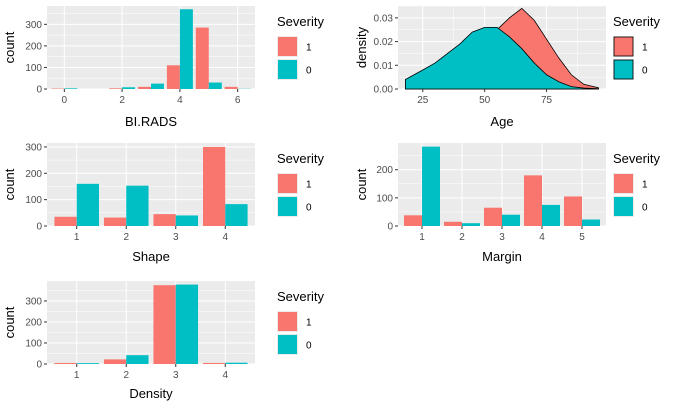 Image resolution: width=691 pixels, height=412 pixels. I want to click on x-axis-title: Density, so click(151, 393).